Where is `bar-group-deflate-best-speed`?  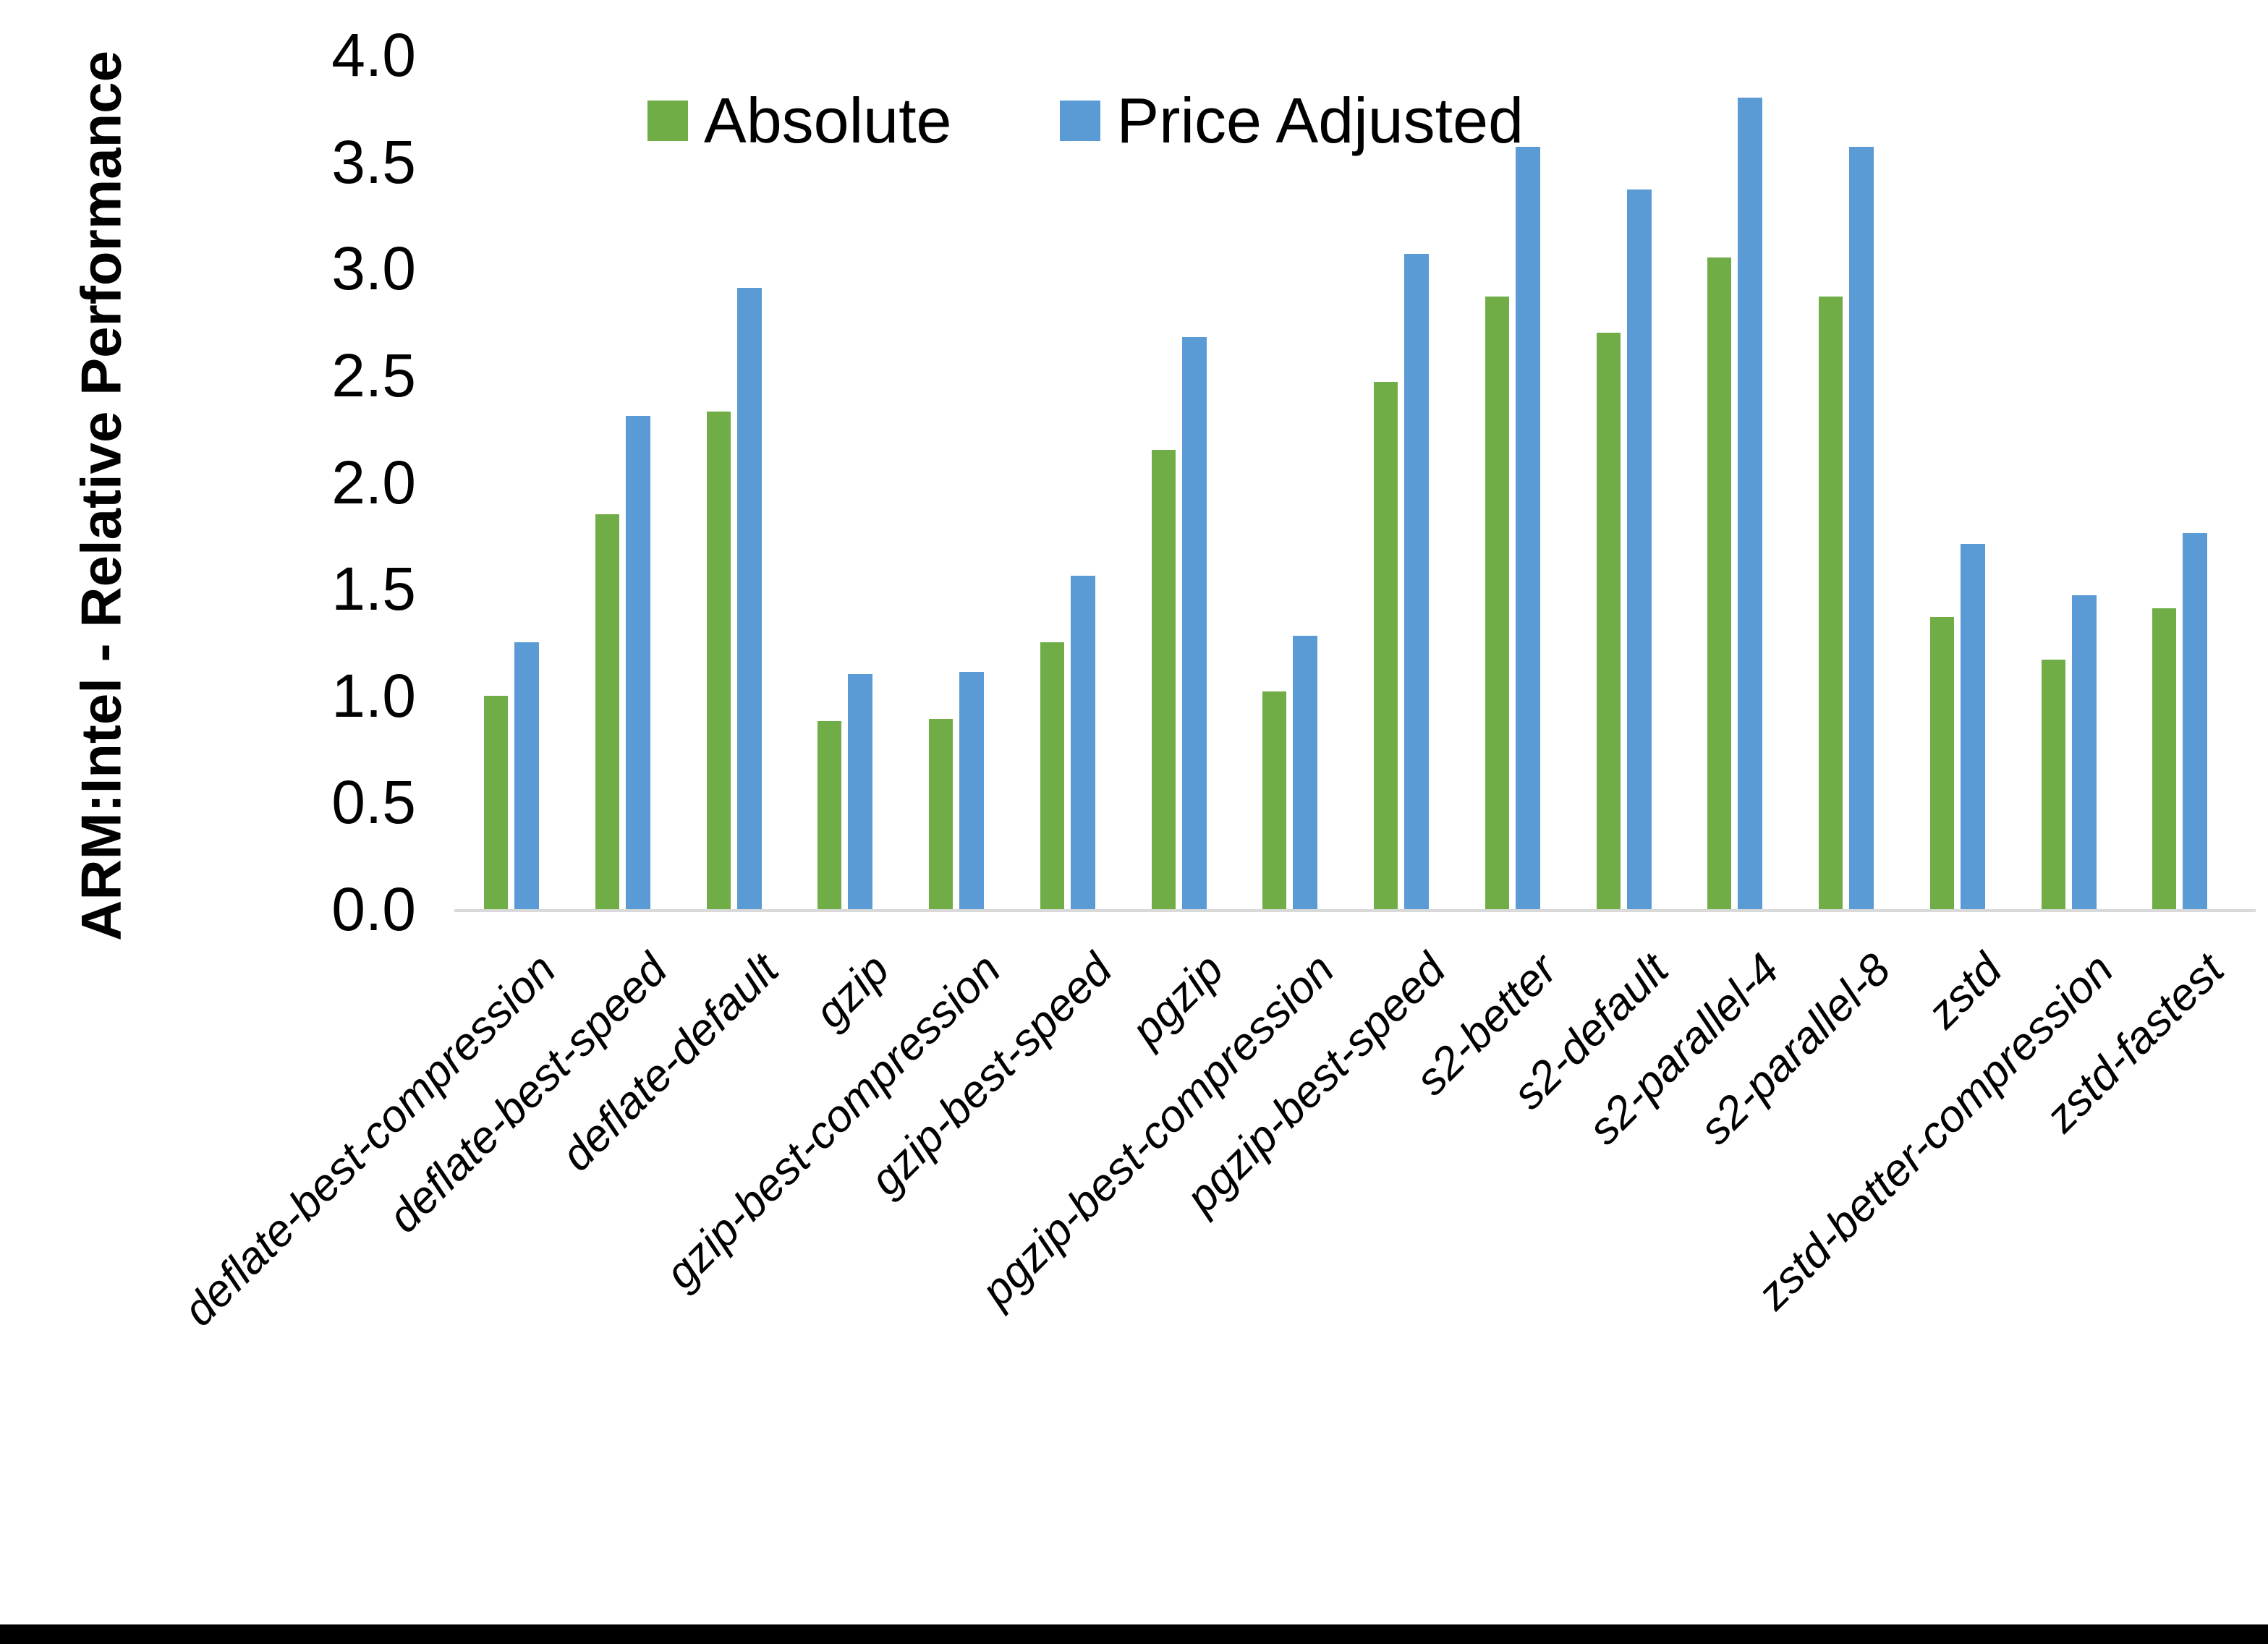 bar-group-deflate-best-speed is located at coordinates (630, 662).